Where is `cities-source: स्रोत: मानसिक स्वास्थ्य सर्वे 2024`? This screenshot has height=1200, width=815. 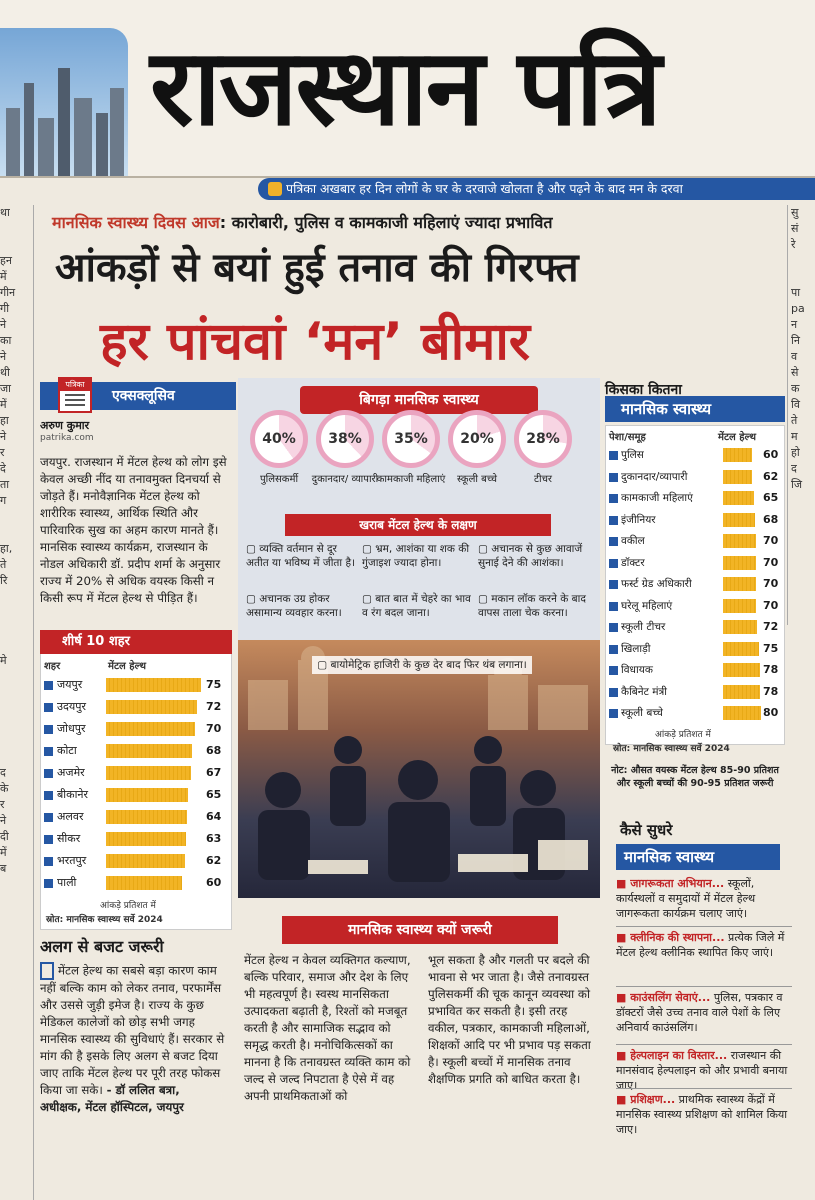 cities-source: स्रोत: मानसिक स्वास्थ्य सर्वे 2024 is located at coordinates (104, 920).